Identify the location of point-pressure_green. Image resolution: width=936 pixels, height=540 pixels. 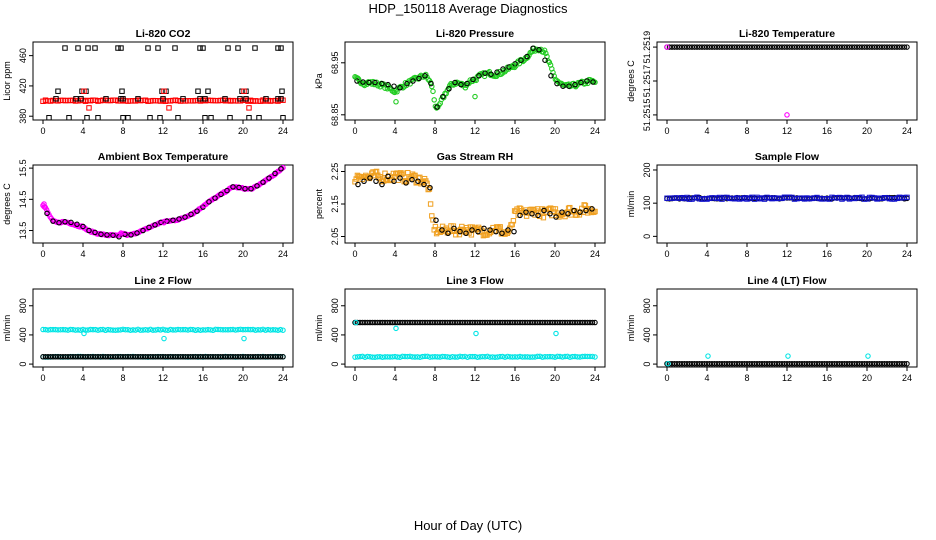
(433, 91).